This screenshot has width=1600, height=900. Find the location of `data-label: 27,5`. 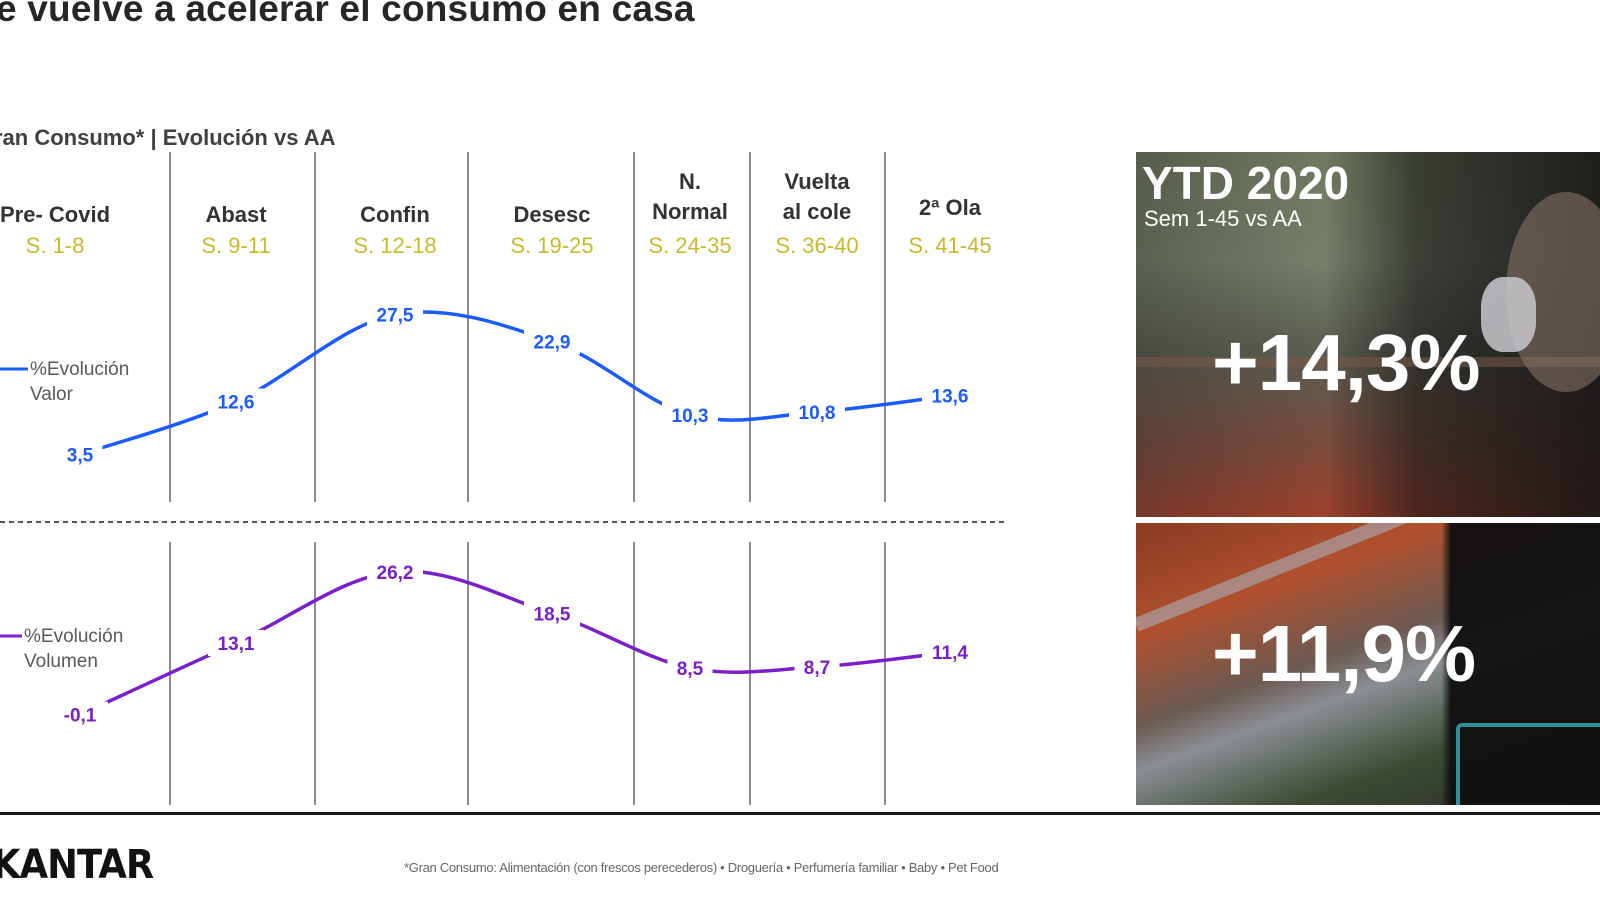

data-label: 27,5 is located at coordinates (395, 316).